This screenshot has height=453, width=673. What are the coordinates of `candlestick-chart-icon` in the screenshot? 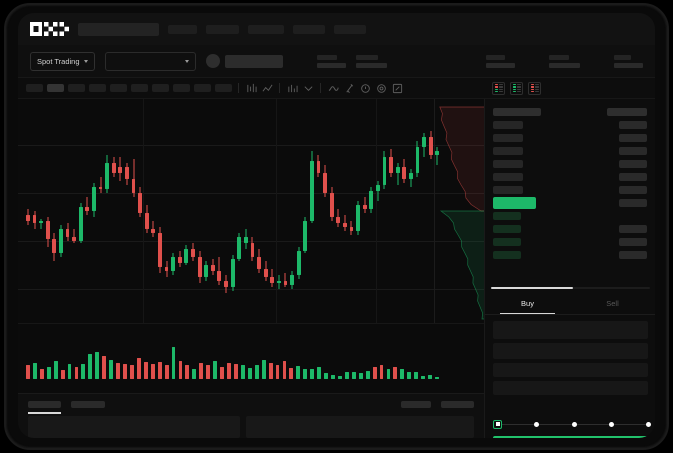 It's located at (251, 88).